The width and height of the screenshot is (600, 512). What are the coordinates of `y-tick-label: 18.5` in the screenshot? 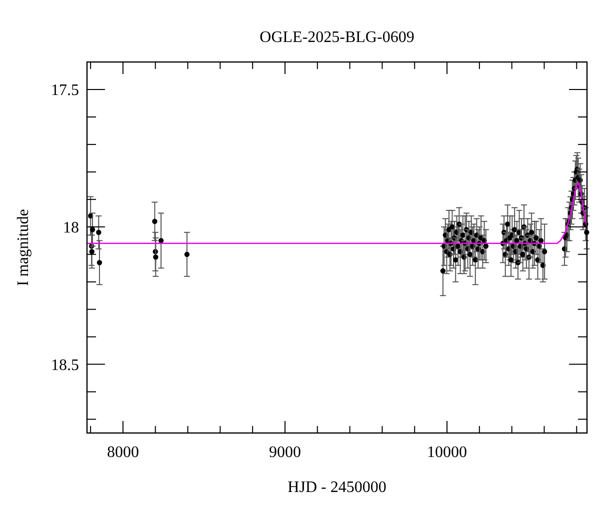 It's located at (65, 365).